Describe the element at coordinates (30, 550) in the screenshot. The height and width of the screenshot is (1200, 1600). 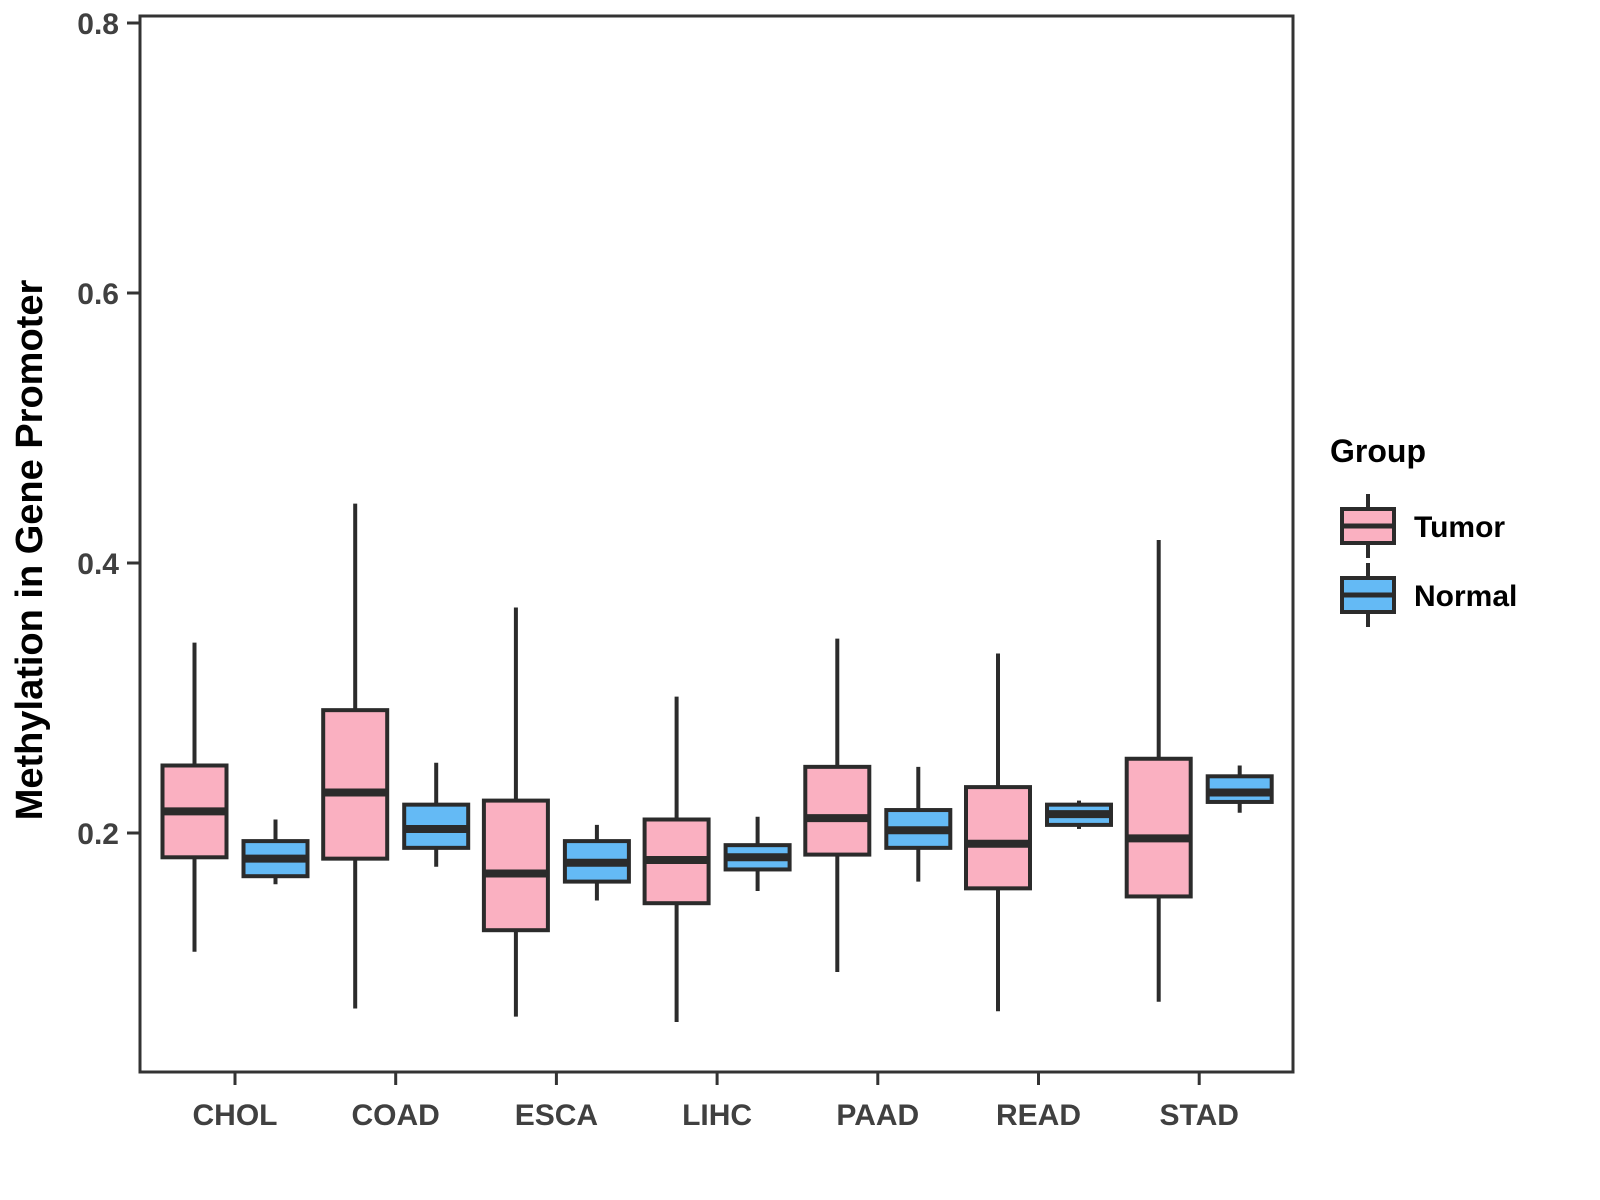
I see `y-axis-title: Methylation in Gene Promoter` at that location.